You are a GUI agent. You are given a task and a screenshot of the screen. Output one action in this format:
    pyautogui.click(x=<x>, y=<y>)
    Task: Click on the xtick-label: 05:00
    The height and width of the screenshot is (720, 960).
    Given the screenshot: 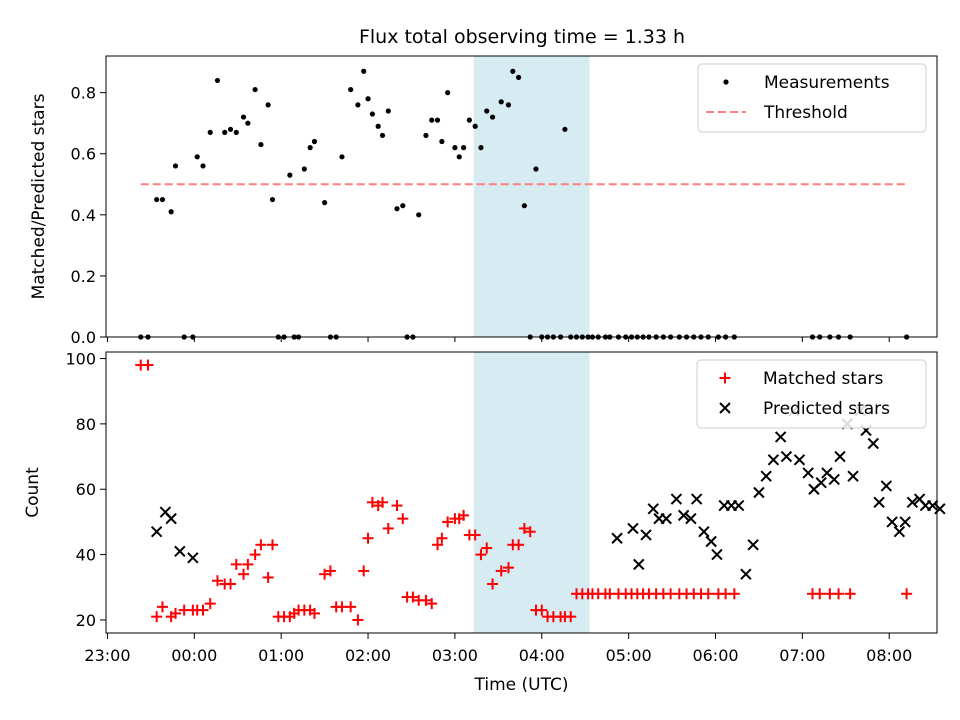 What is the action you would take?
    pyautogui.click(x=629, y=655)
    